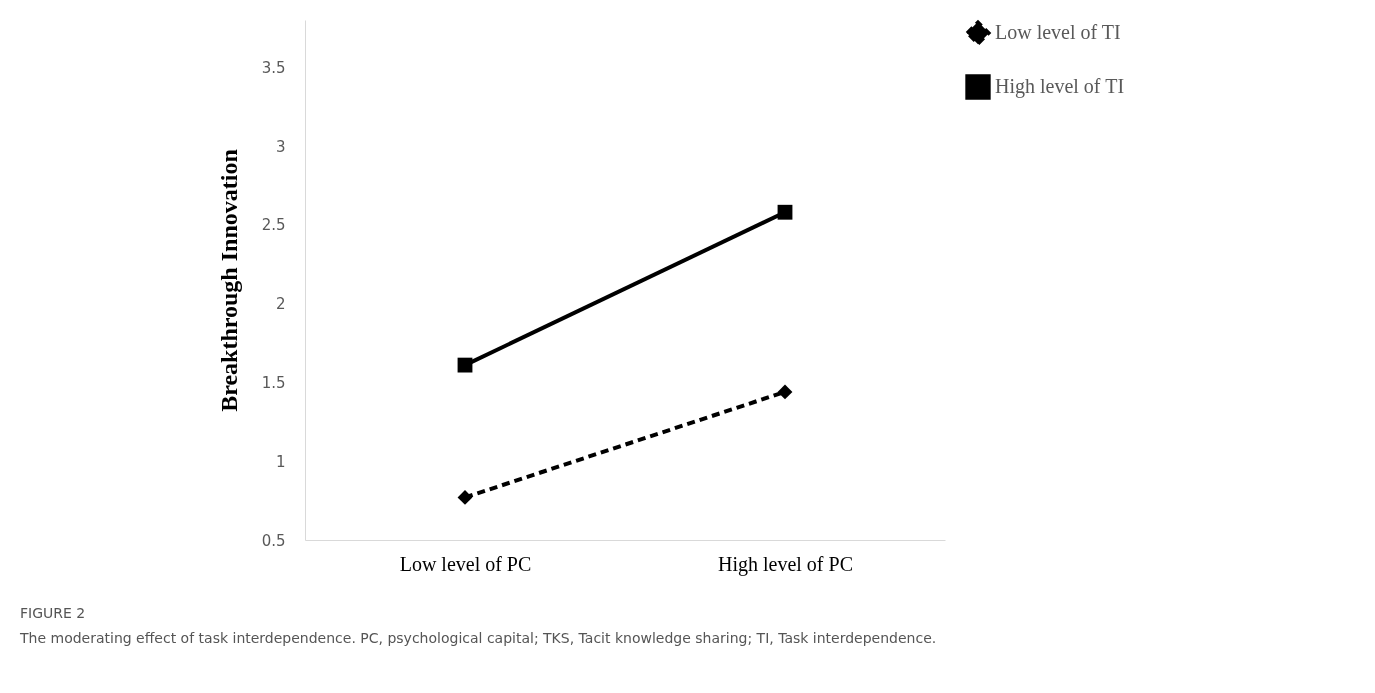  What do you see at coordinates (53, 612) in the screenshot?
I see `caption: FIGURE 2` at bounding box center [53, 612].